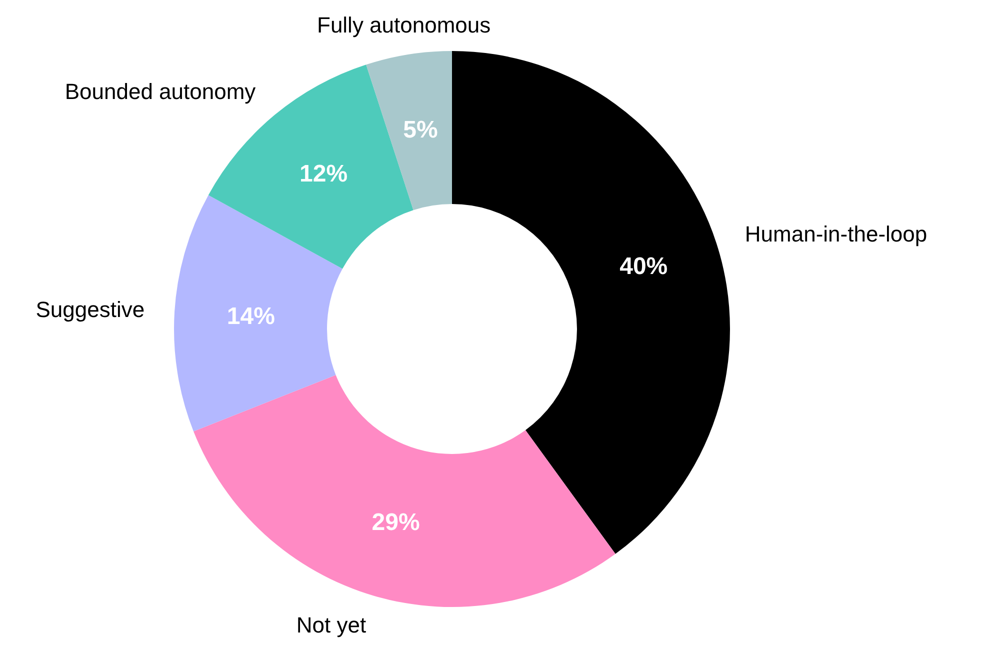  What do you see at coordinates (250, 316) in the screenshot?
I see `data-label: 14%` at bounding box center [250, 316].